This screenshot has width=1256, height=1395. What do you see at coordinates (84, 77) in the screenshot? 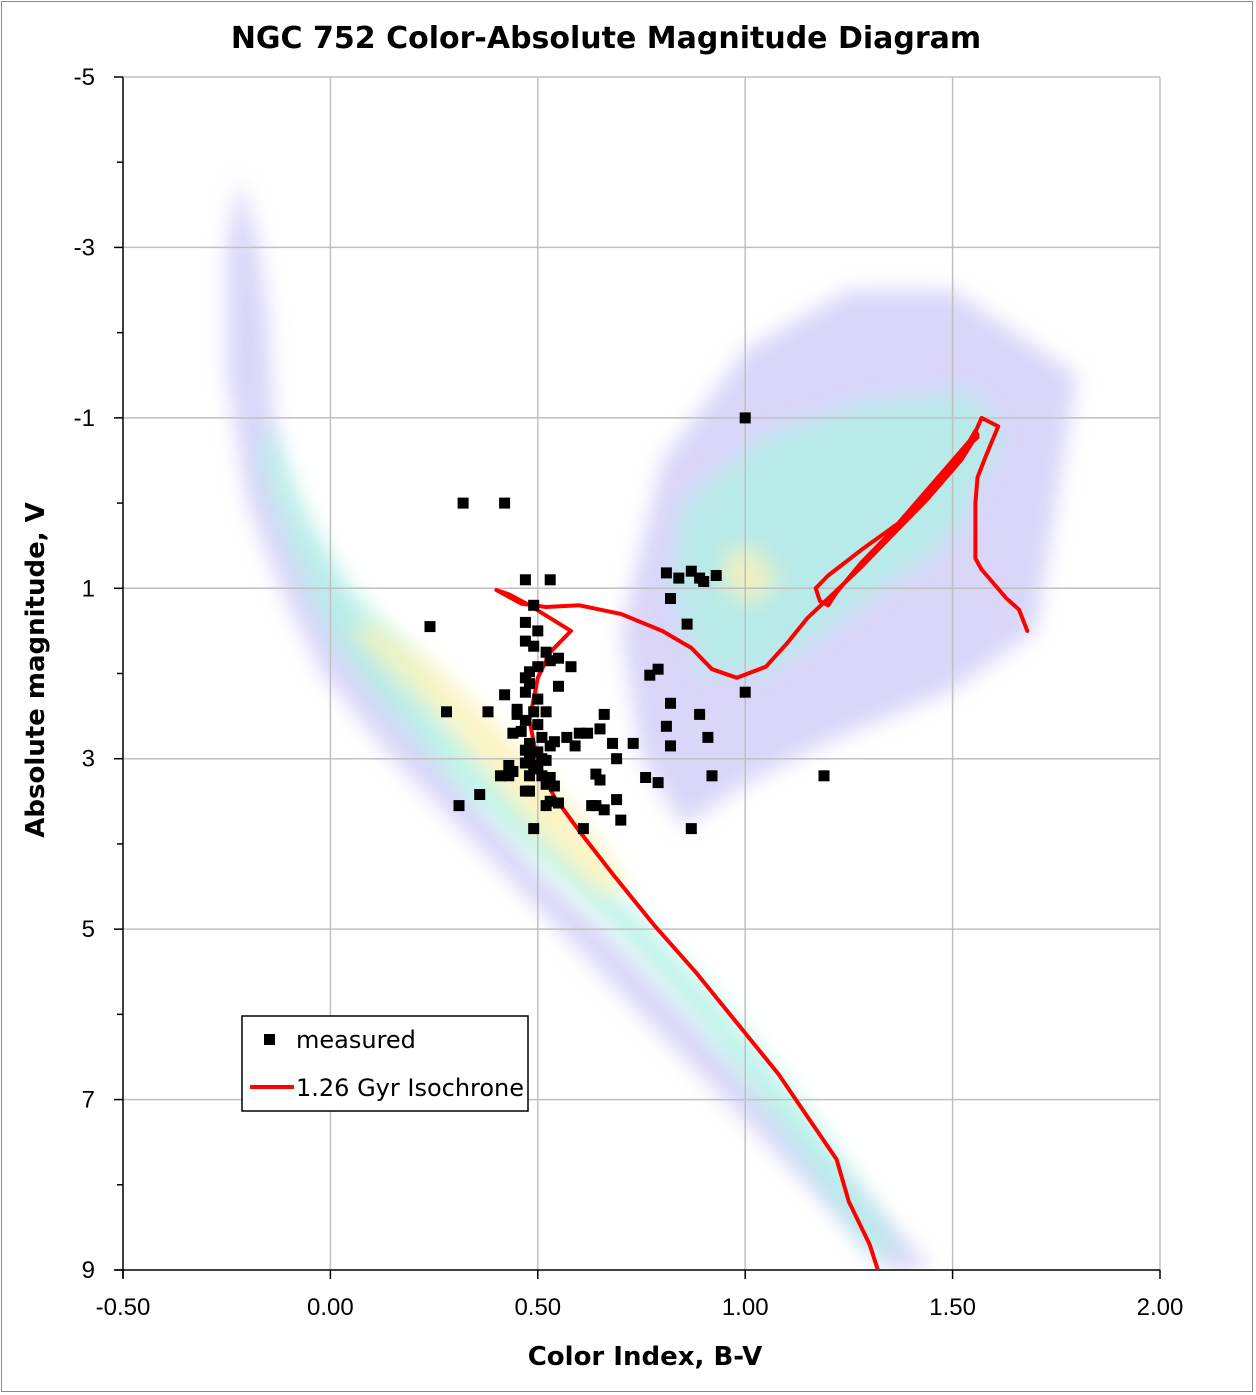
I see `y-tick-label: -5` at bounding box center [84, 77].